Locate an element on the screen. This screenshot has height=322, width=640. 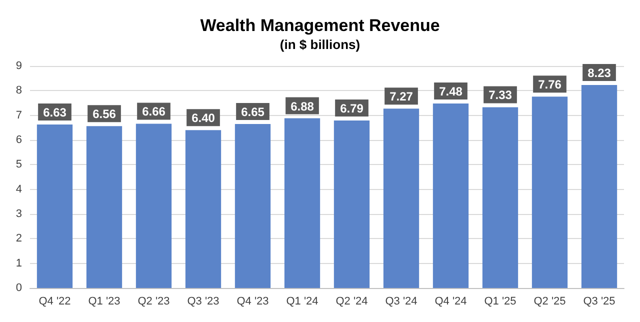
data-label: 6.65 is located at coordinates (253, 111).